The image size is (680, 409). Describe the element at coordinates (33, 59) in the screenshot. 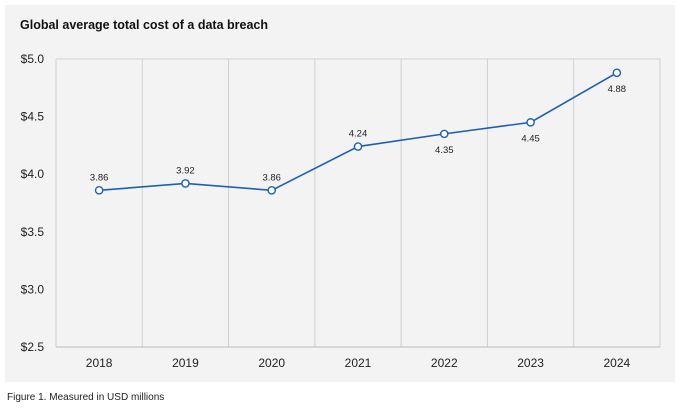

I see `y-tick-label: $5.0` at that location.